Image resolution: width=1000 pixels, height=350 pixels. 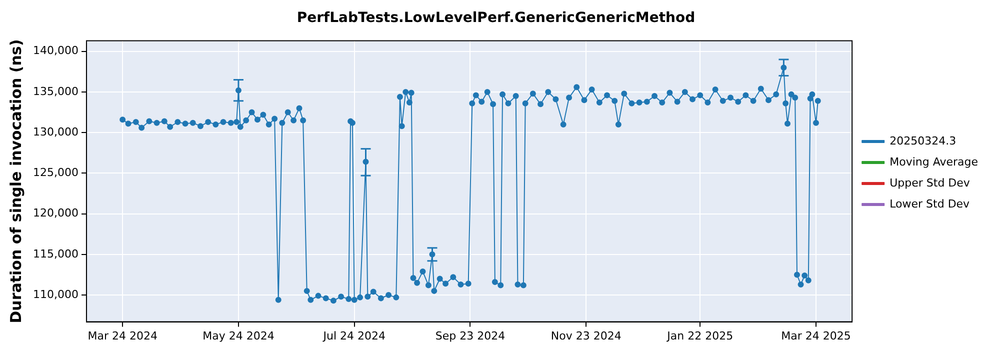 I want to click on y-tick-label: 140,000, so click(x=55, y=51).